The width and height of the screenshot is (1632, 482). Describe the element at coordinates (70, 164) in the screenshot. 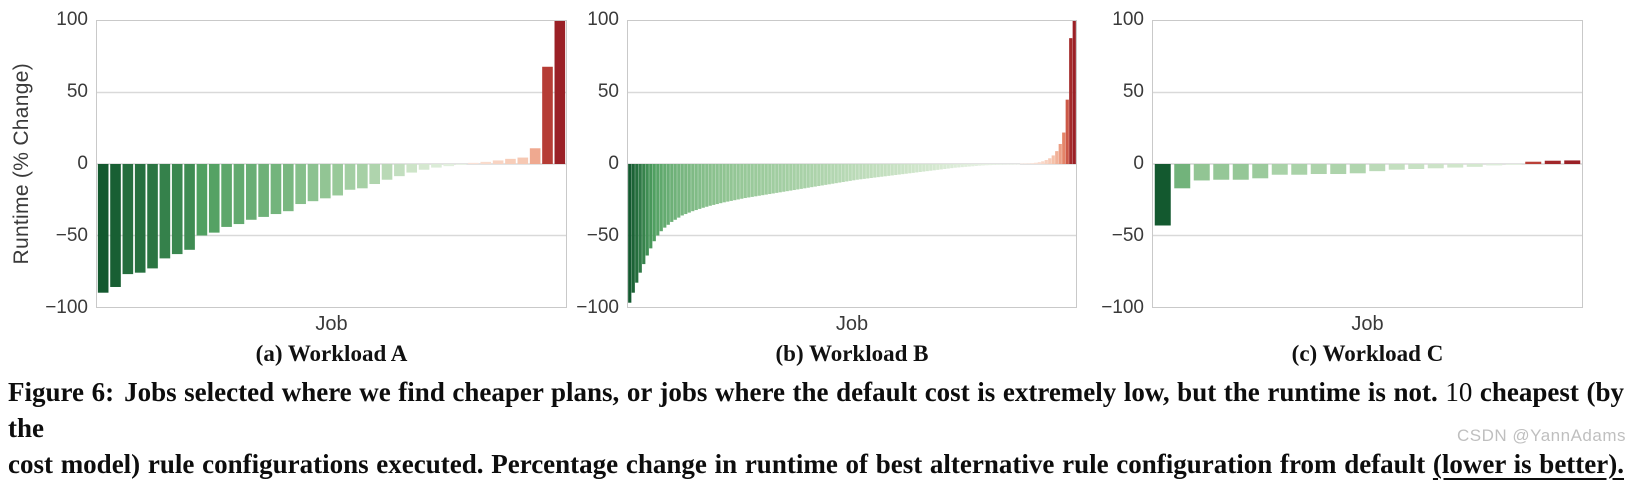

I see `y-axis-ticks-a: 100 50 0 −50 −100` at that location.